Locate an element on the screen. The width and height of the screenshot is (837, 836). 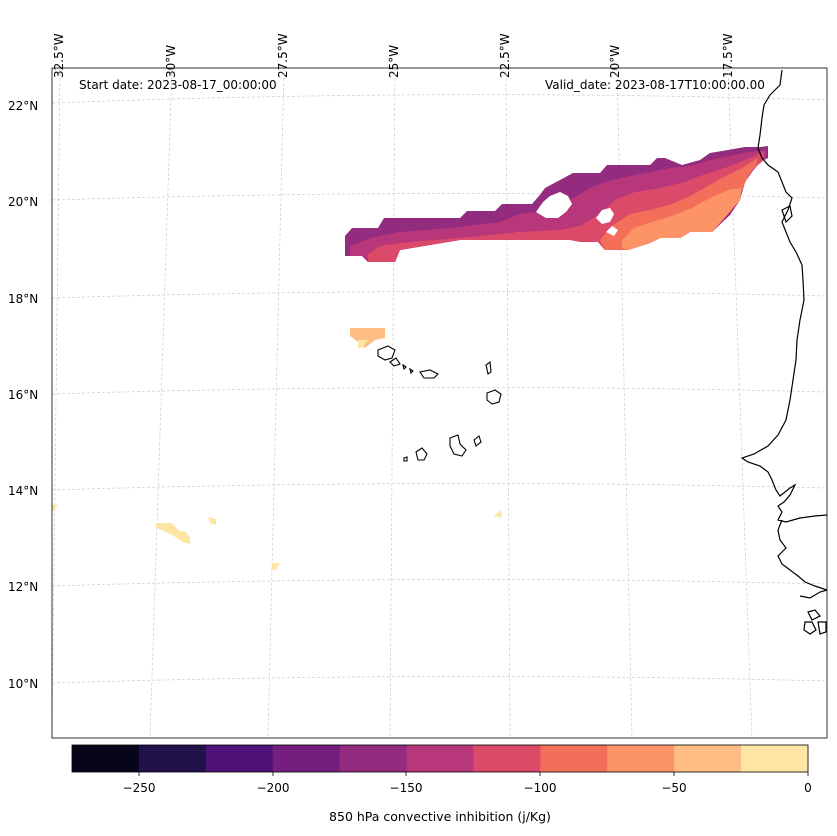
valid-date-label: Valid_date: 2023-08-17T10:00:00.00 is located at coordinates (655, 85).